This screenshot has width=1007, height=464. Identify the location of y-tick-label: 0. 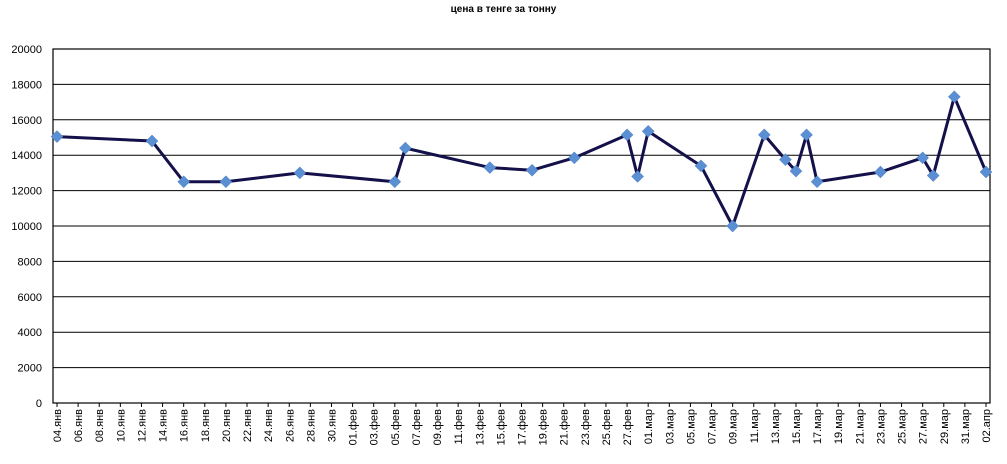
(39, 404).